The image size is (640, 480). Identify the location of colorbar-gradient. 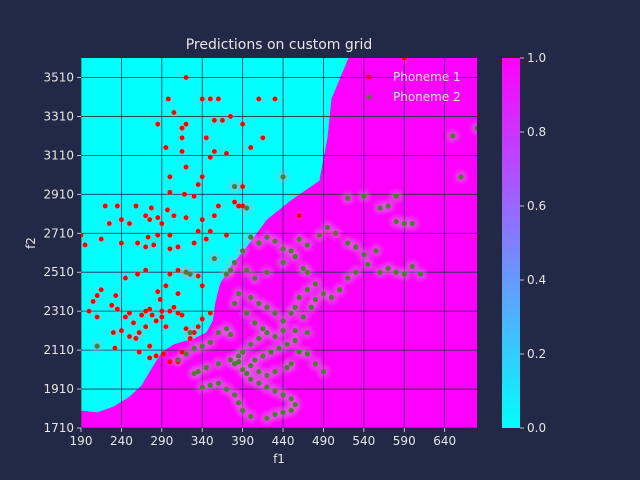
(511, 243).